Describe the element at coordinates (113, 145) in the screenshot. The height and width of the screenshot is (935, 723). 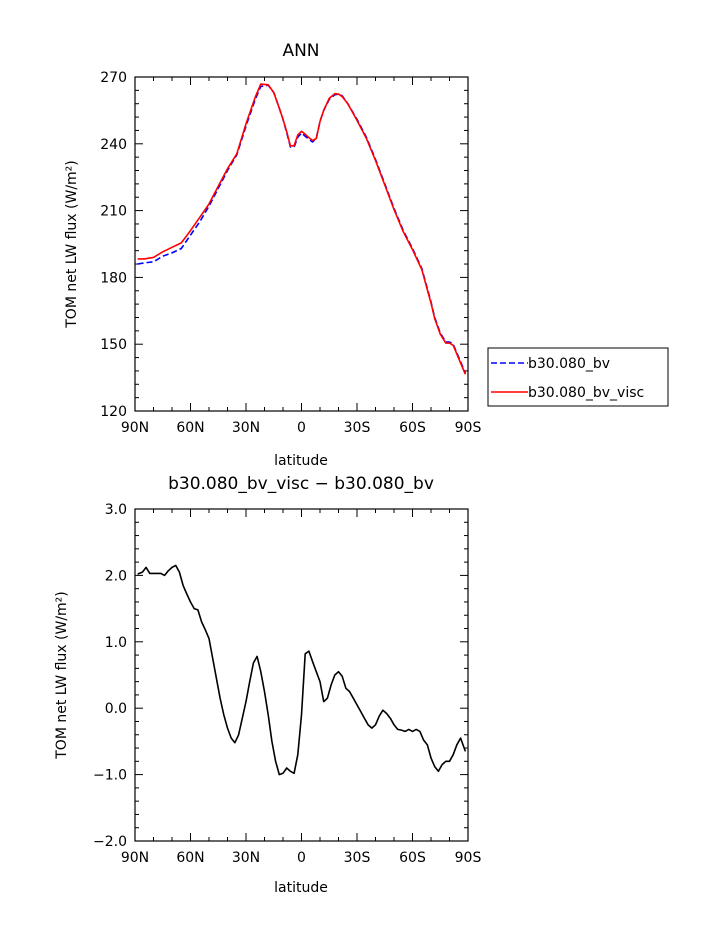
I see `y-tick-label: 240` at that location.